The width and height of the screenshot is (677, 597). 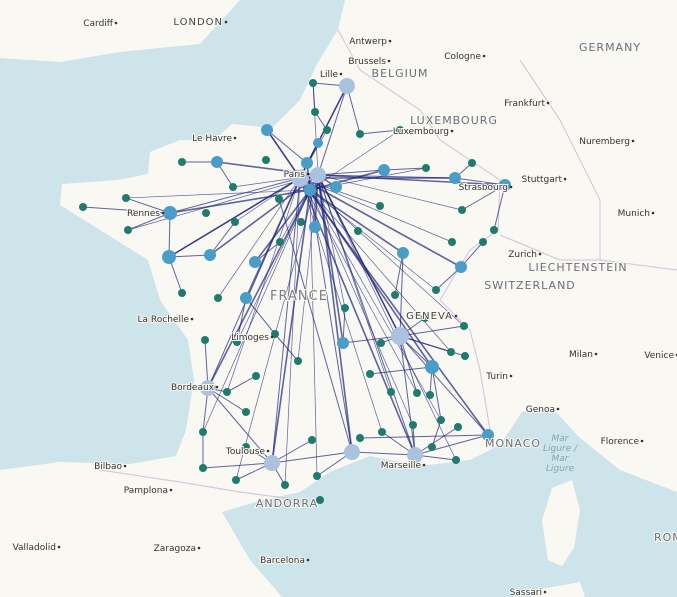 I want to click on city-label: Stuttgart, so click(x=542, y=180).